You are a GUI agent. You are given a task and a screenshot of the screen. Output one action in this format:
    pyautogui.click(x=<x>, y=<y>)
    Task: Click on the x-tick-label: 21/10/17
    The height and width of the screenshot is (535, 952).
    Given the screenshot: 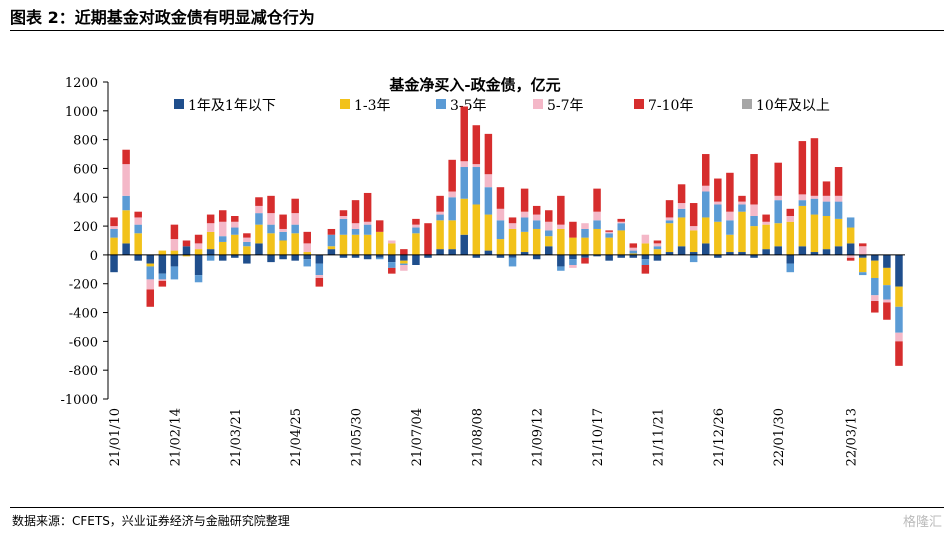 What is the action you would take?
    pyautogui.click(x=598, y=437)
    